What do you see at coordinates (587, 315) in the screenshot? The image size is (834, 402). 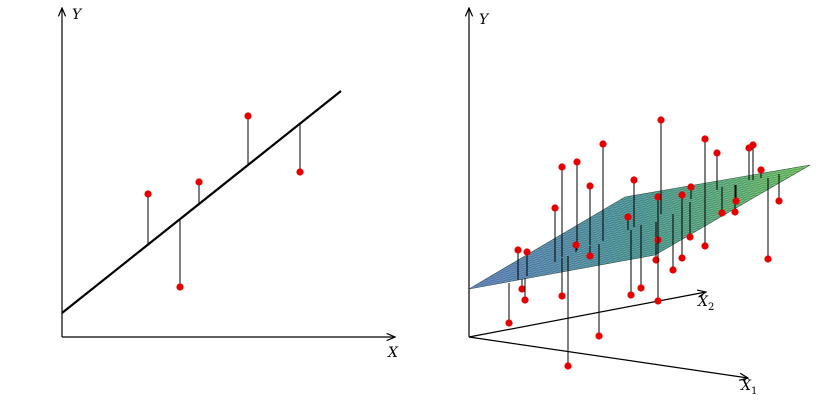 I see `x2-axis` at bounding box center [587, 315].